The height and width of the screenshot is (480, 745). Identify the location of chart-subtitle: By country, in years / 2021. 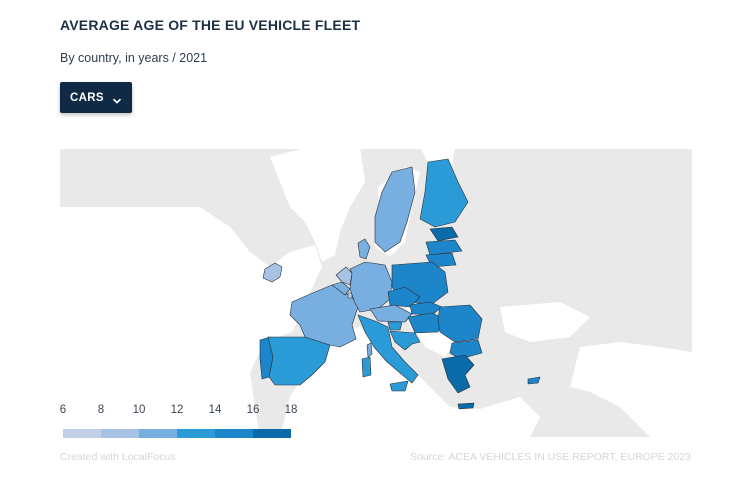
(134, 58).